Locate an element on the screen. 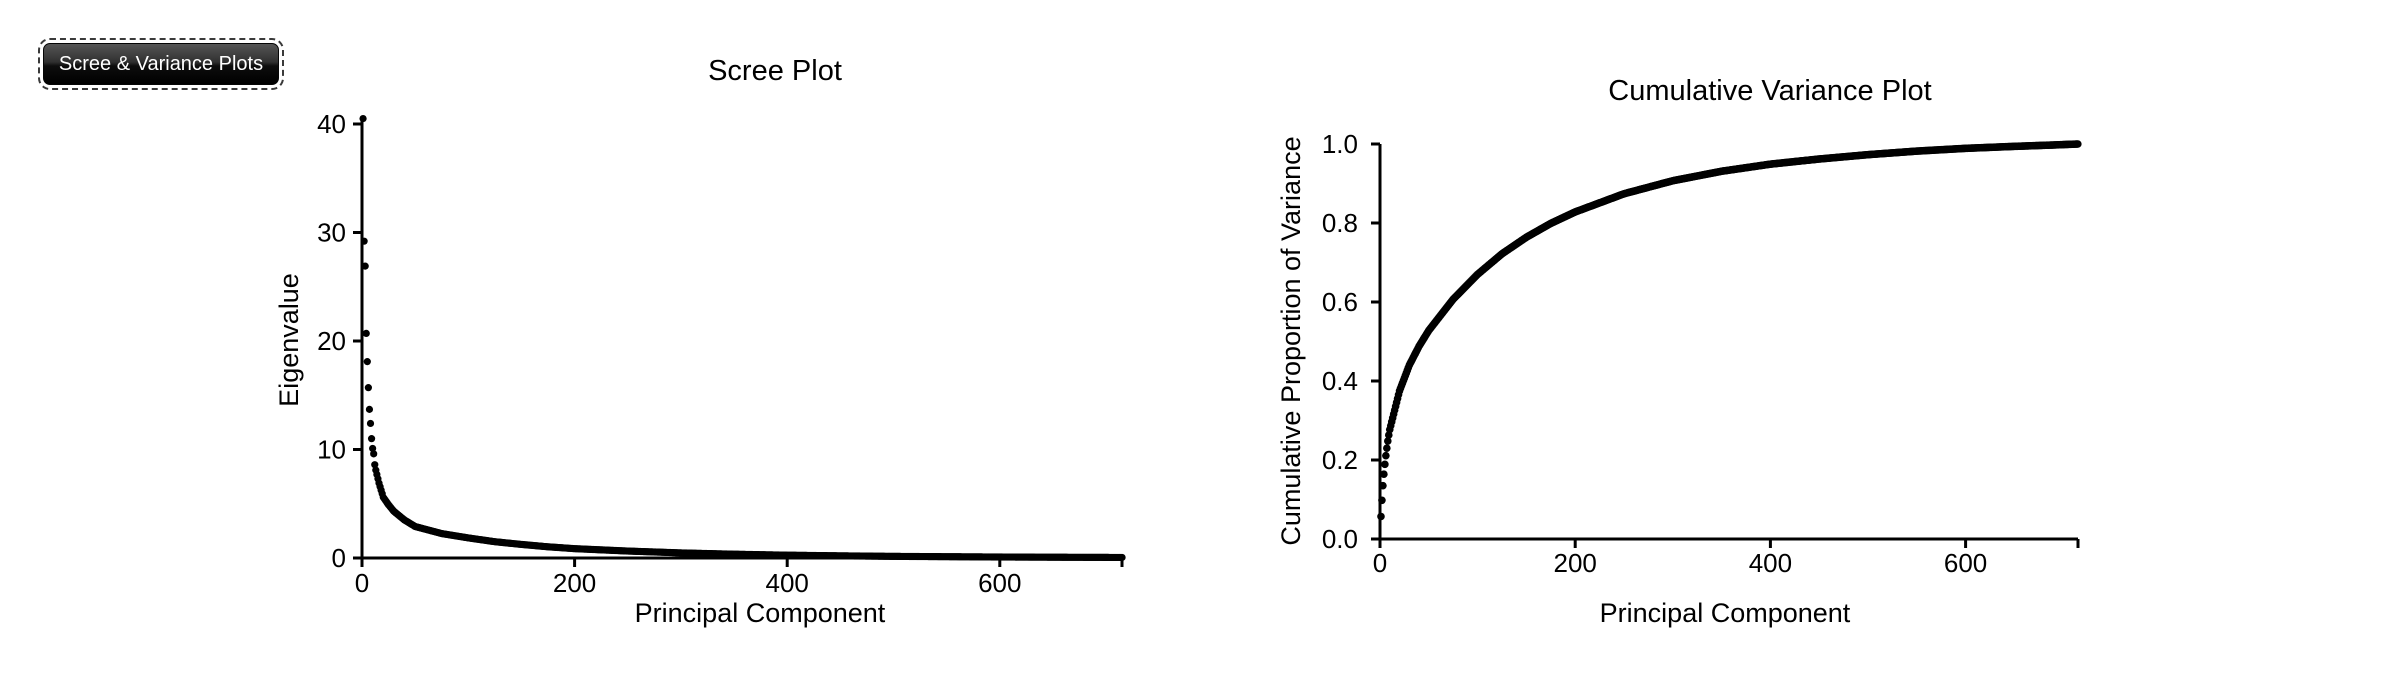  y-tick-label: 0.0 is located at coordinates (1340, 539).